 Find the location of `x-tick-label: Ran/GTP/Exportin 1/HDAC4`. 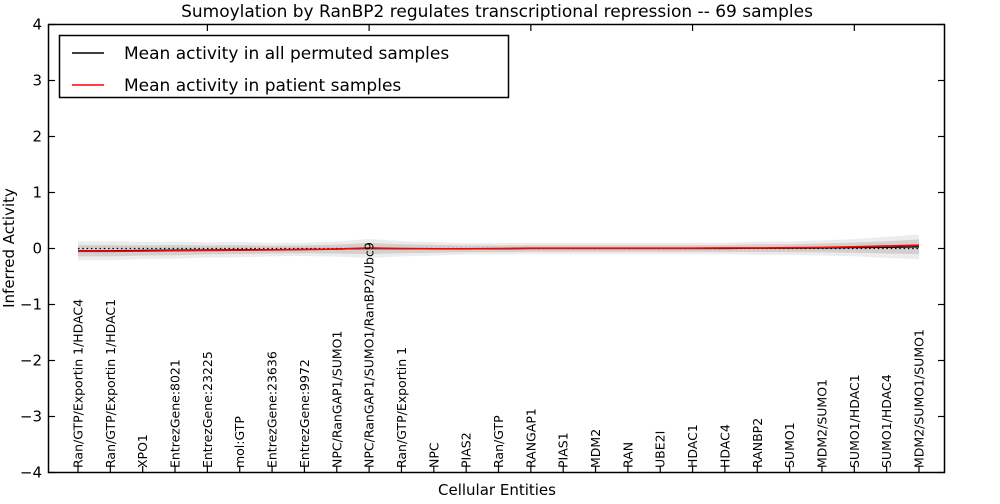

x-tick-label: Ran/GTP/Exportin 1/HDAC4 is located at coordinates (78, 383).